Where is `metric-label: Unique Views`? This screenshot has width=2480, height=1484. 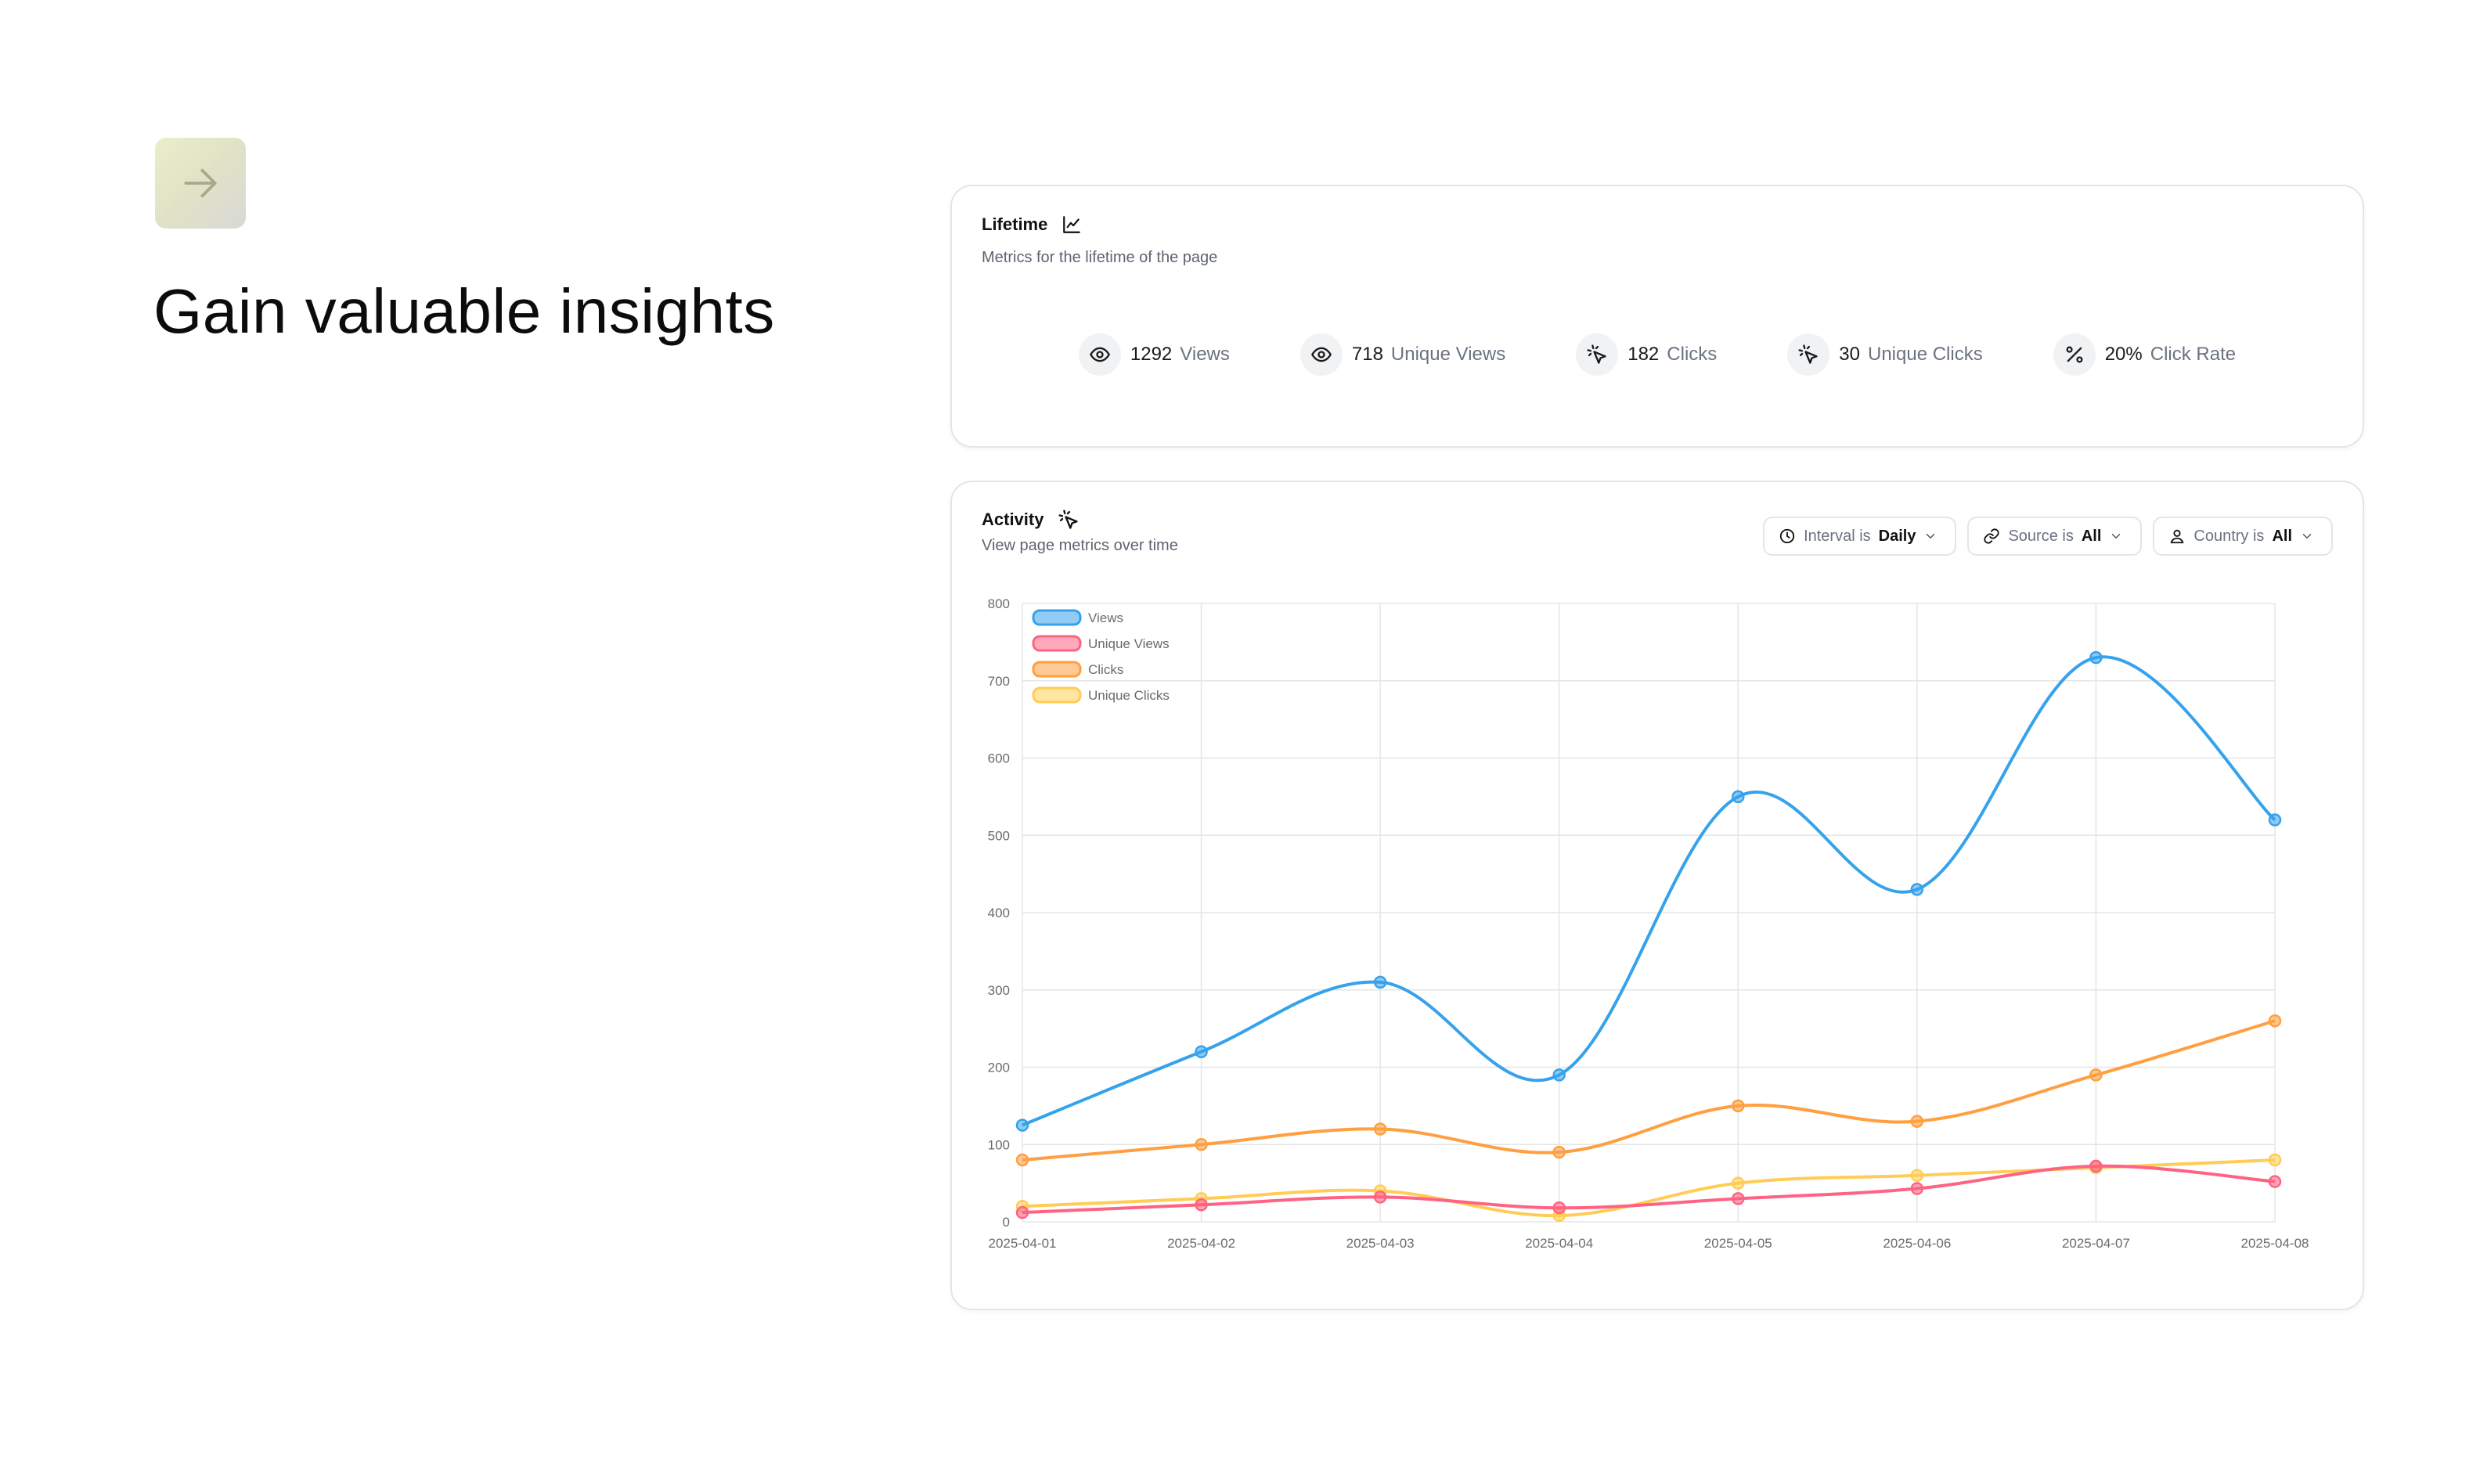 metric-label: Unique Views is located at coordinates (1448, 354).